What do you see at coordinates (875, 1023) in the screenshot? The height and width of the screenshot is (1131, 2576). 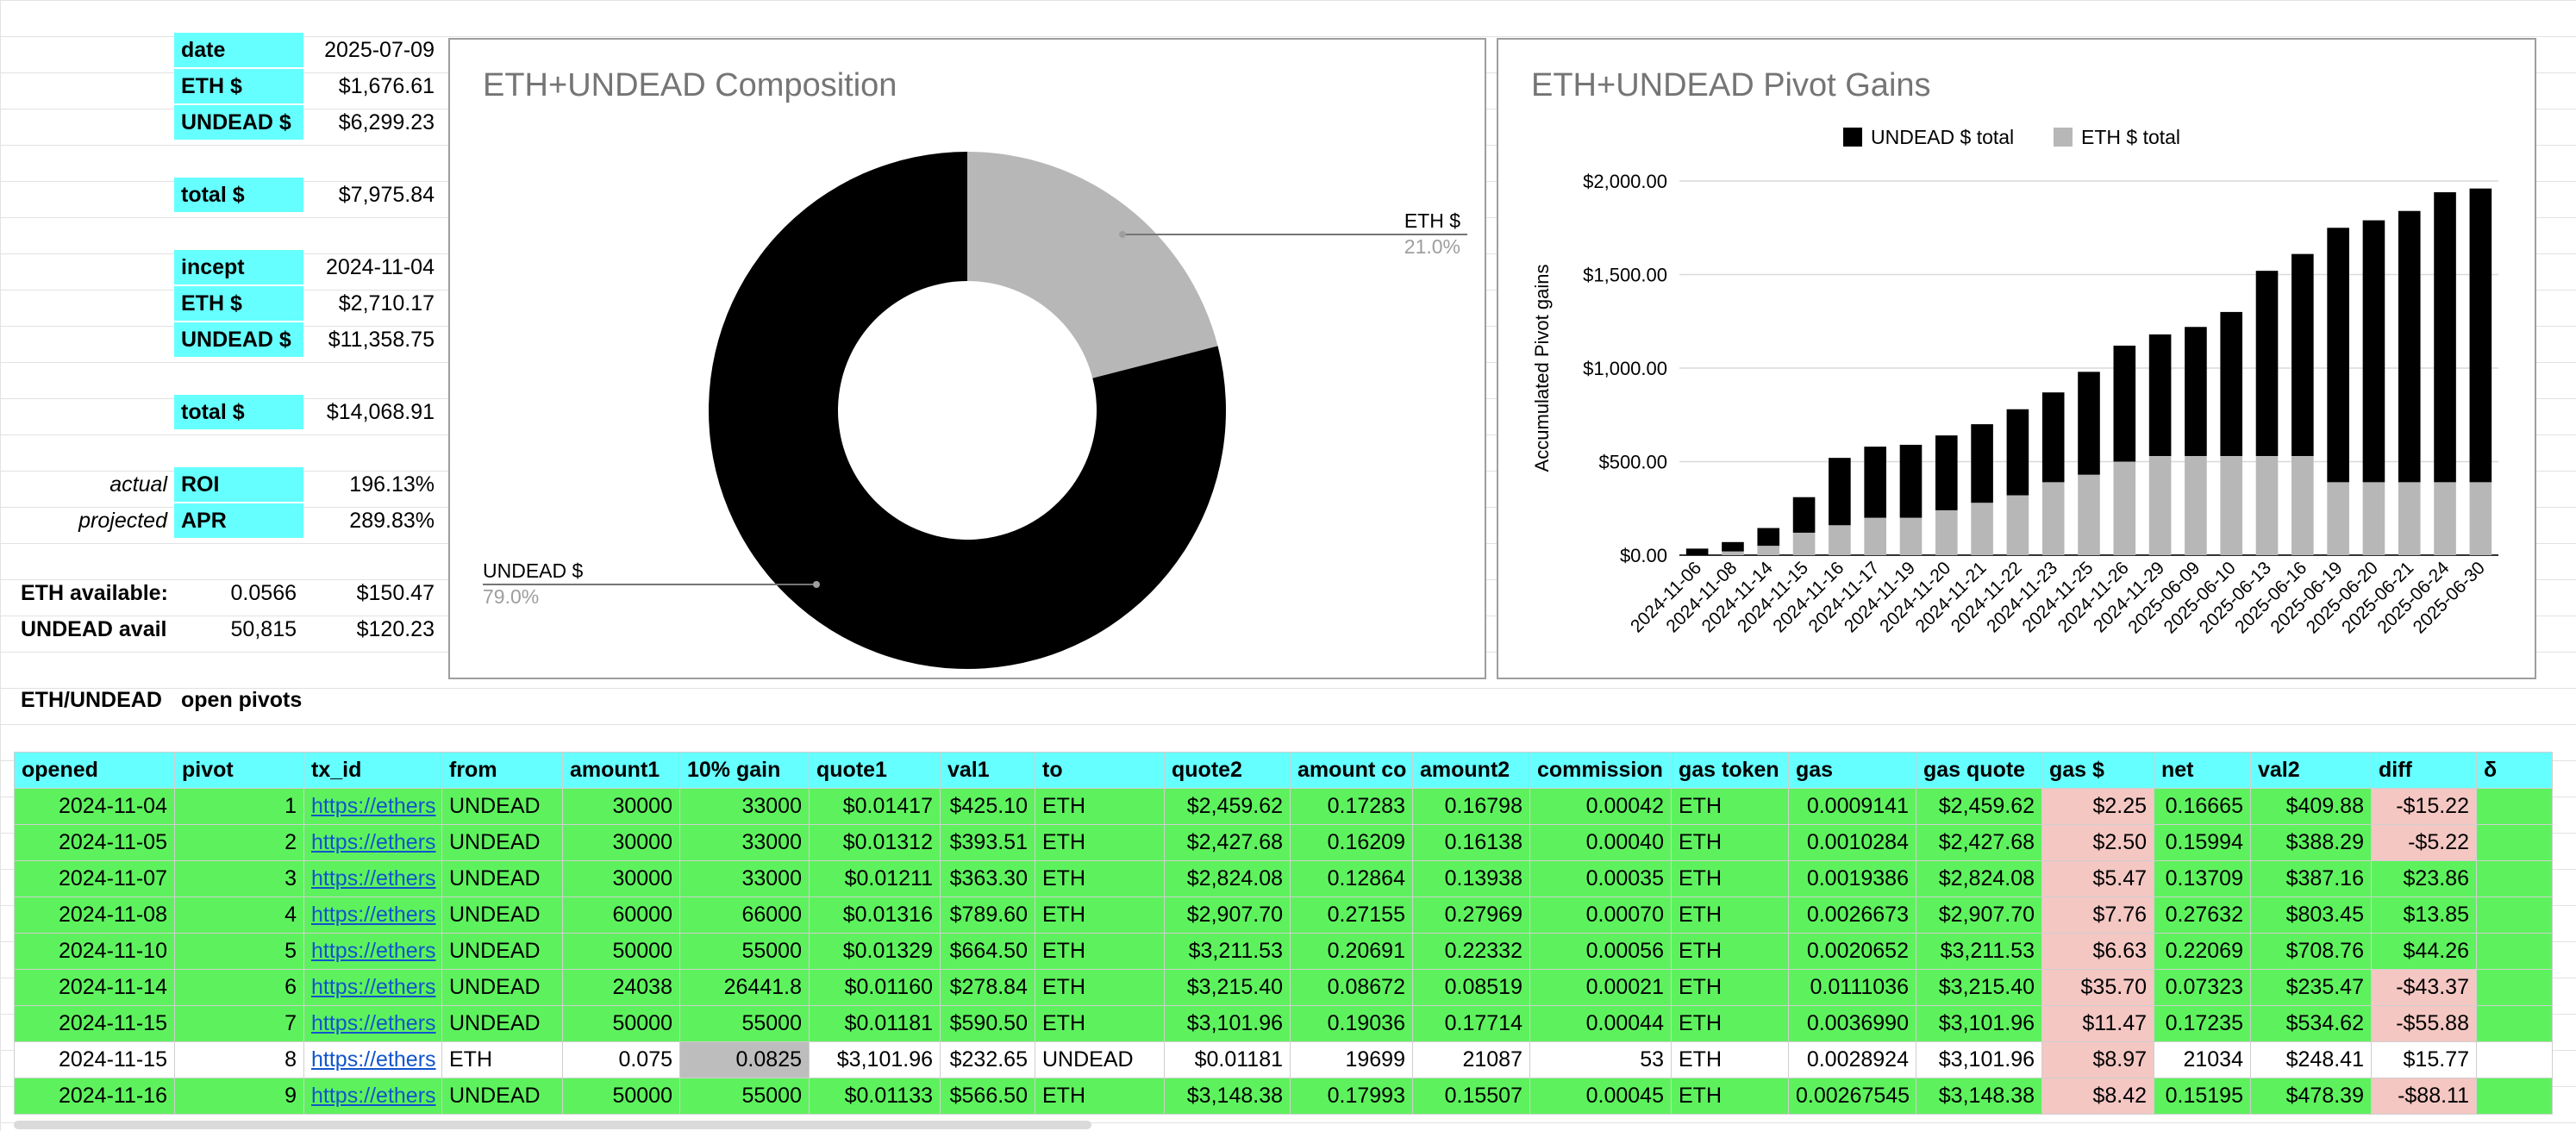 I see `table-cell: $0.01181` at bounding box center [875, 1023].